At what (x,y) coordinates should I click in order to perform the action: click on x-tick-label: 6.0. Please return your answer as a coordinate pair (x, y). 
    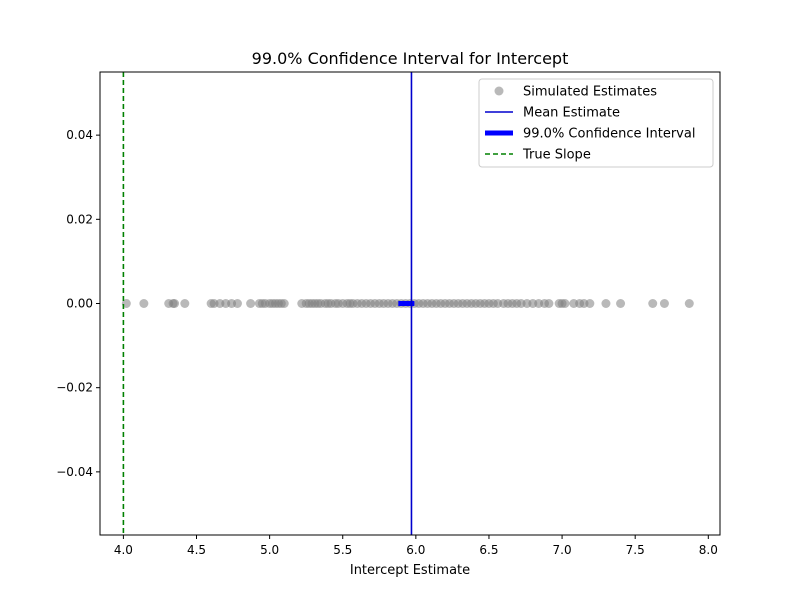
    Looking at the image, I should click on (415, 550).